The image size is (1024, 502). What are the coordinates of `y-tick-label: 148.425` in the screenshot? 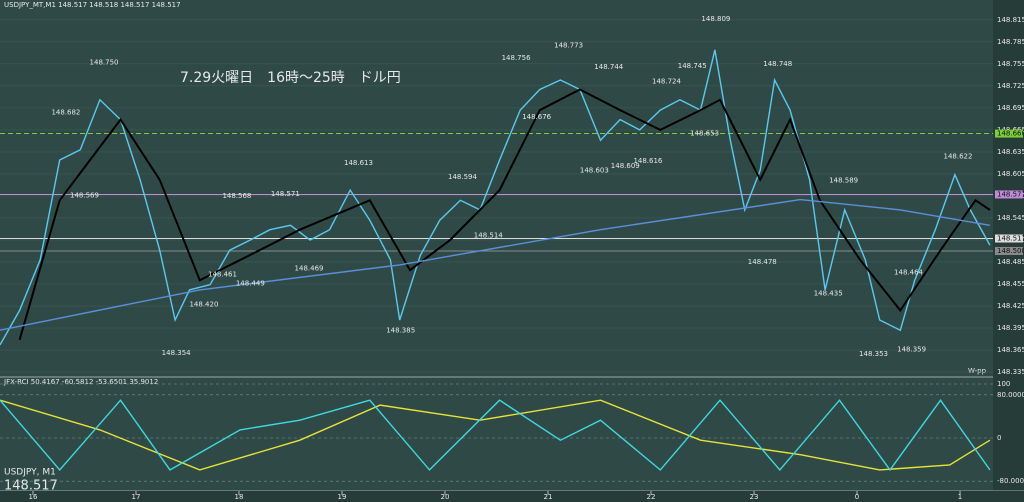 It's located at (1010, 306).